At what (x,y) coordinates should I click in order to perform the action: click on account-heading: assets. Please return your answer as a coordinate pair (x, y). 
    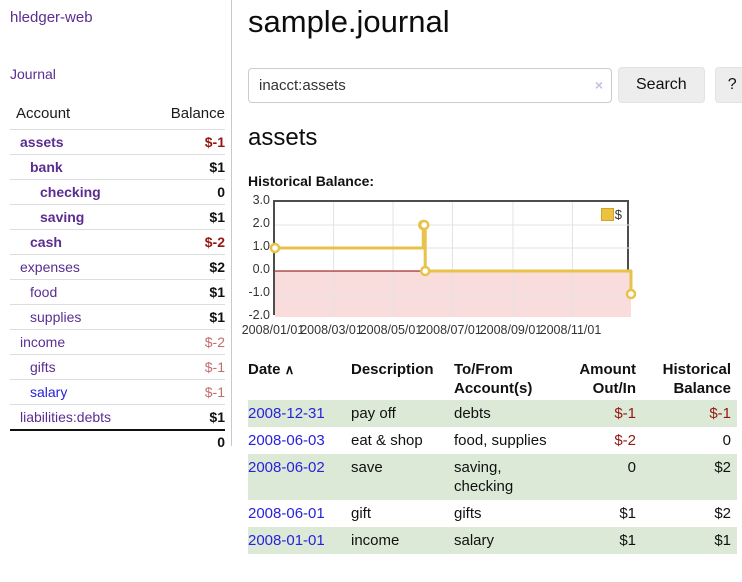
    Looking at the image, I should click on (283, 137).